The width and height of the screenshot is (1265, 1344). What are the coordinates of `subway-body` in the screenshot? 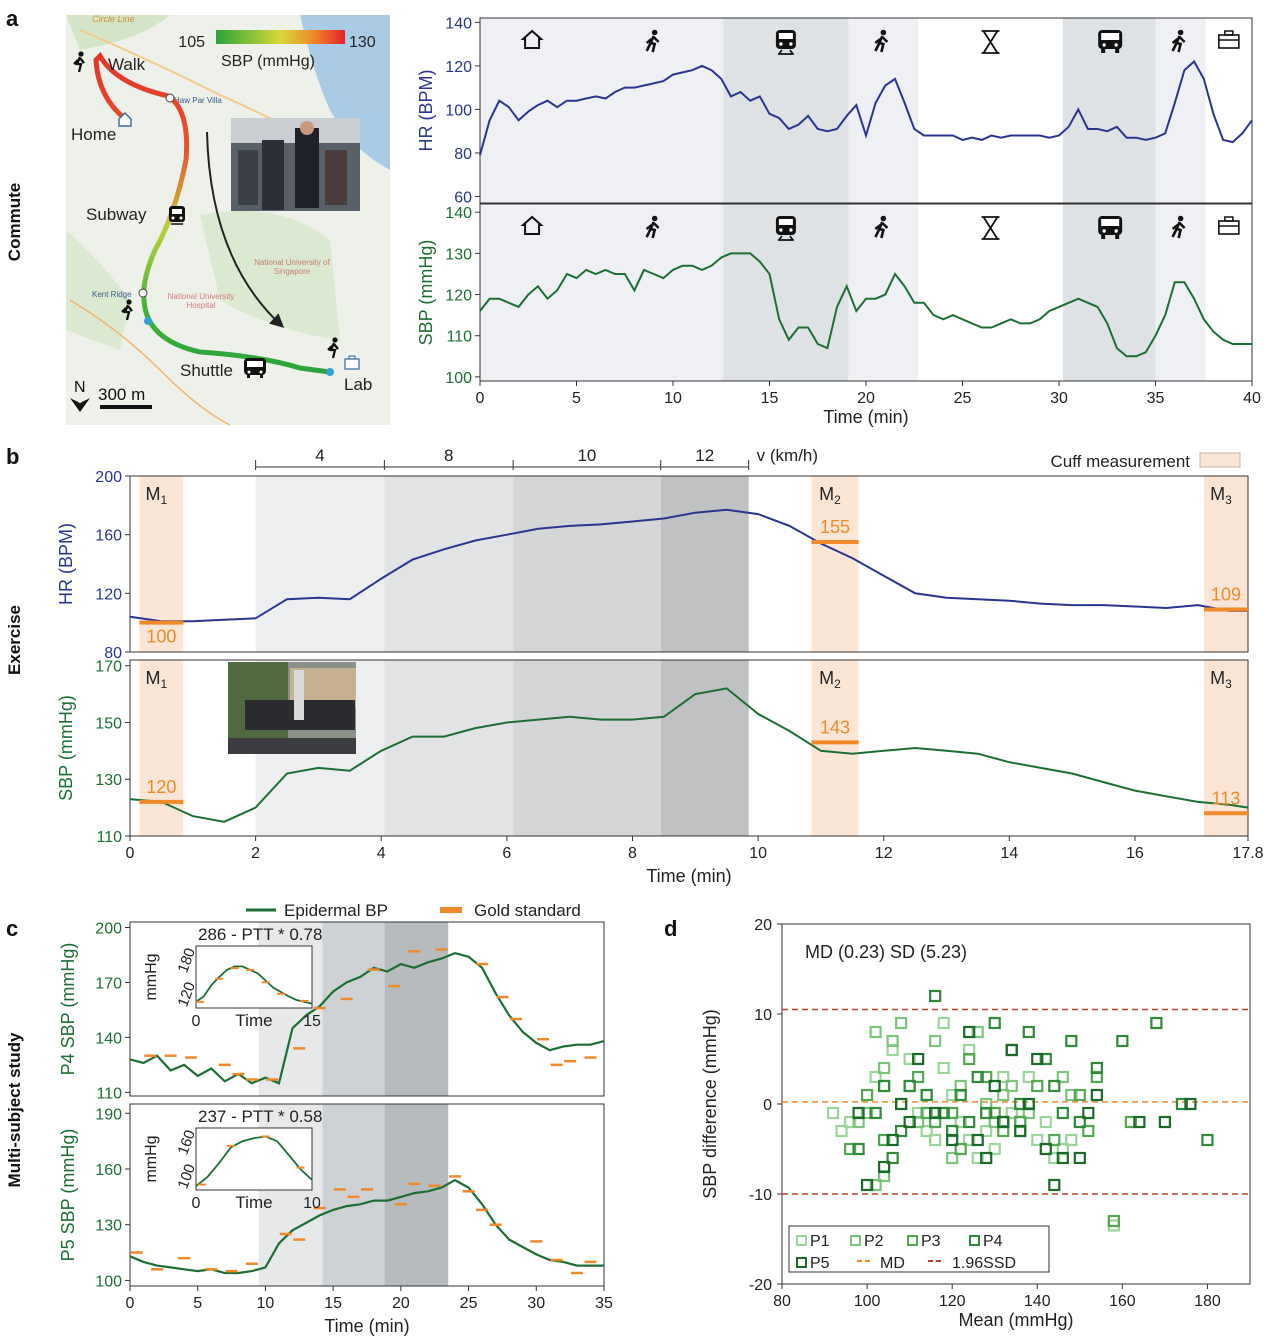 It's located at (785, 225).